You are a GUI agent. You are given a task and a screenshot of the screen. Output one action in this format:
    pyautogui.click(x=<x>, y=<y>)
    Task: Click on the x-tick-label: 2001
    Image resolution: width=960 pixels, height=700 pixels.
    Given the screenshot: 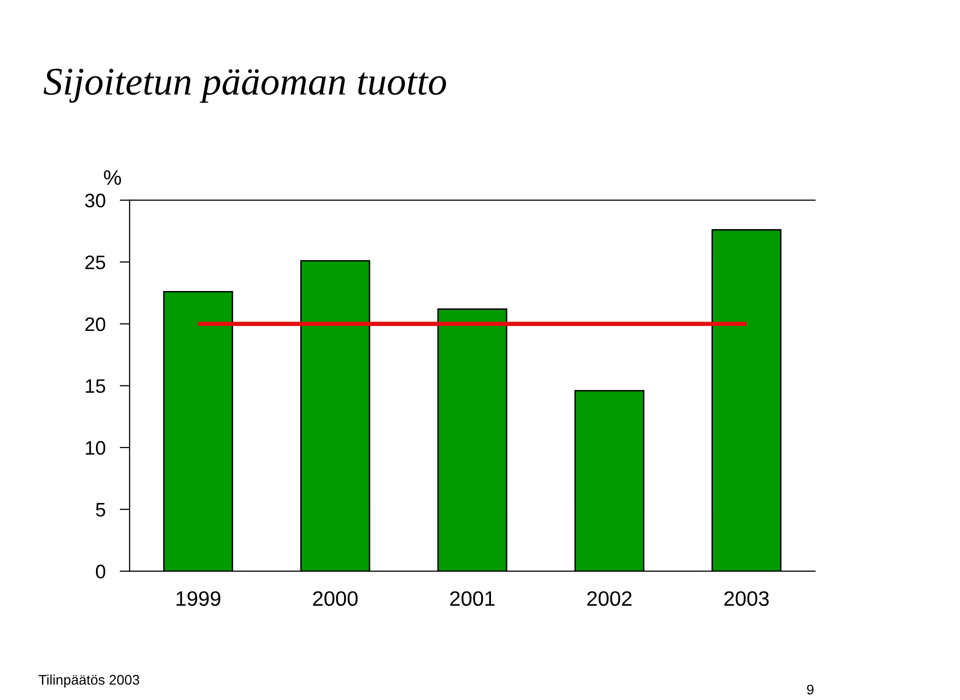 What is the action you would take?
    pyautogui.click(x=472, y=598)
    